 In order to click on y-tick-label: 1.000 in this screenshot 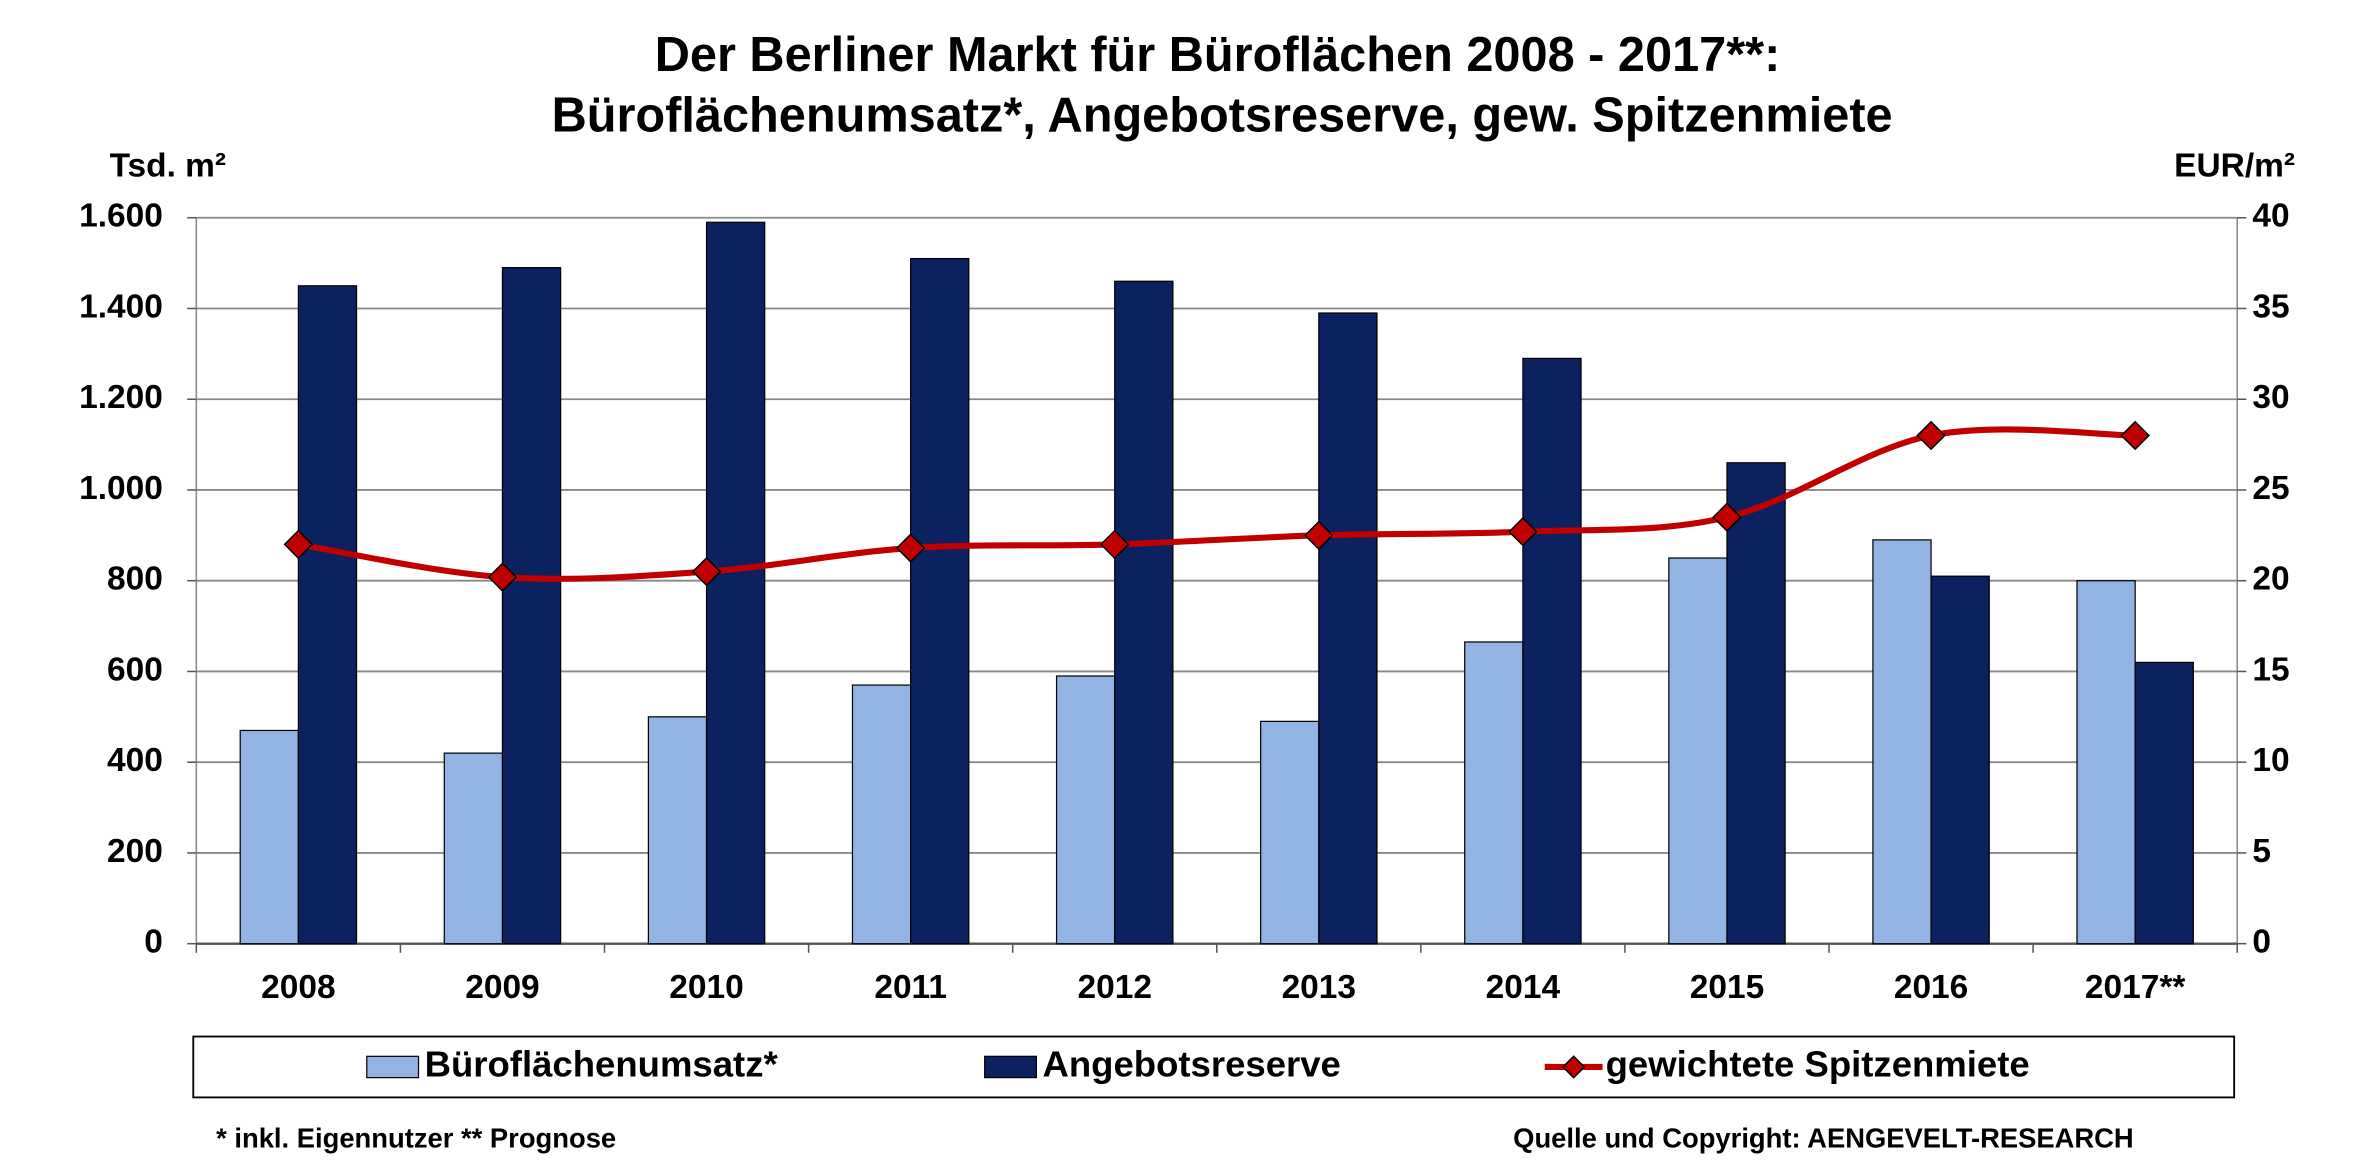, I will do `click(121, 488)`.